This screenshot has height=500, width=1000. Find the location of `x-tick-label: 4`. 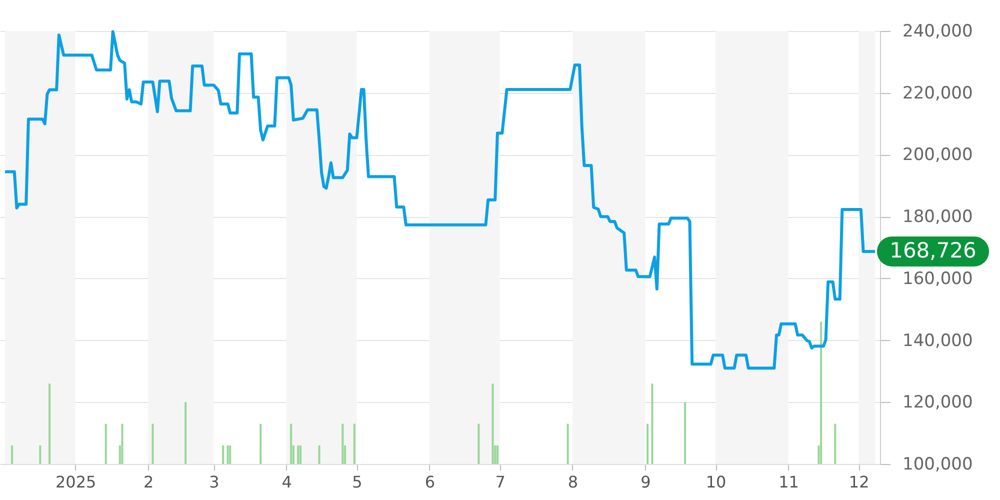

x-tick-label: 4 is located at coordinates (287, 482).